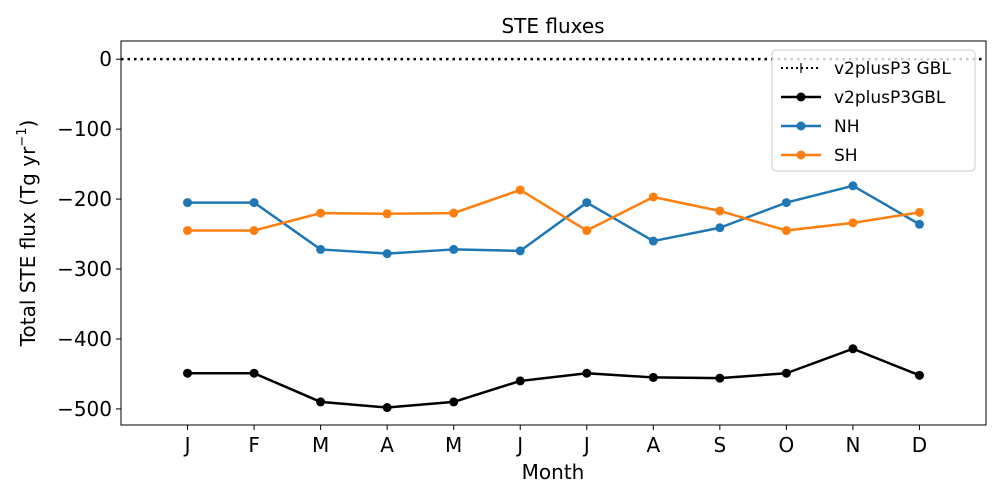 Image resolution: width=1000 pixels, height=500 pixels. I want to click on y-tick-label: −100, so click(84, 129).